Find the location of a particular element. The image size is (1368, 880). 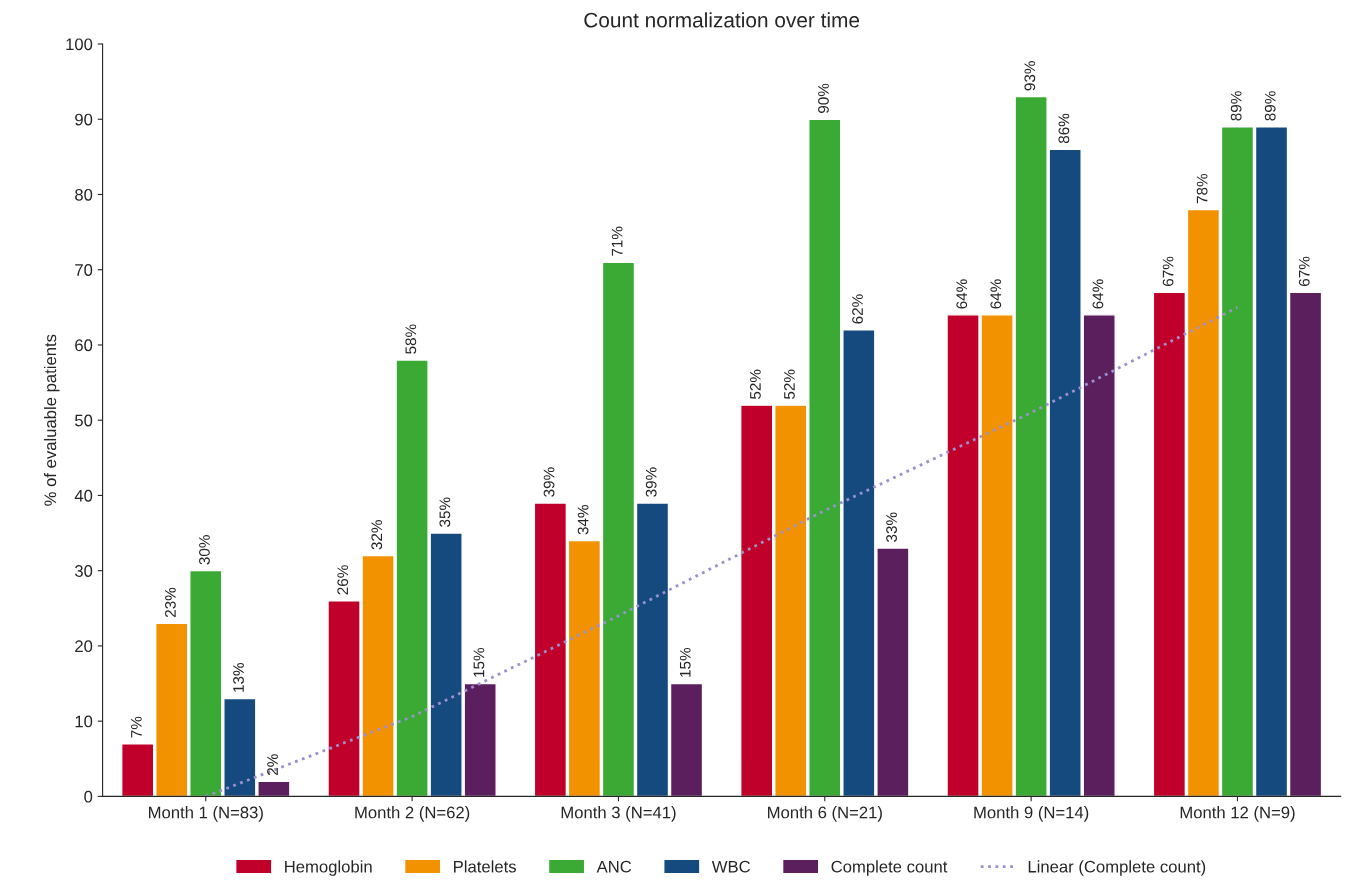

y-tick-label: 90 is located at coordinates (84, 119).